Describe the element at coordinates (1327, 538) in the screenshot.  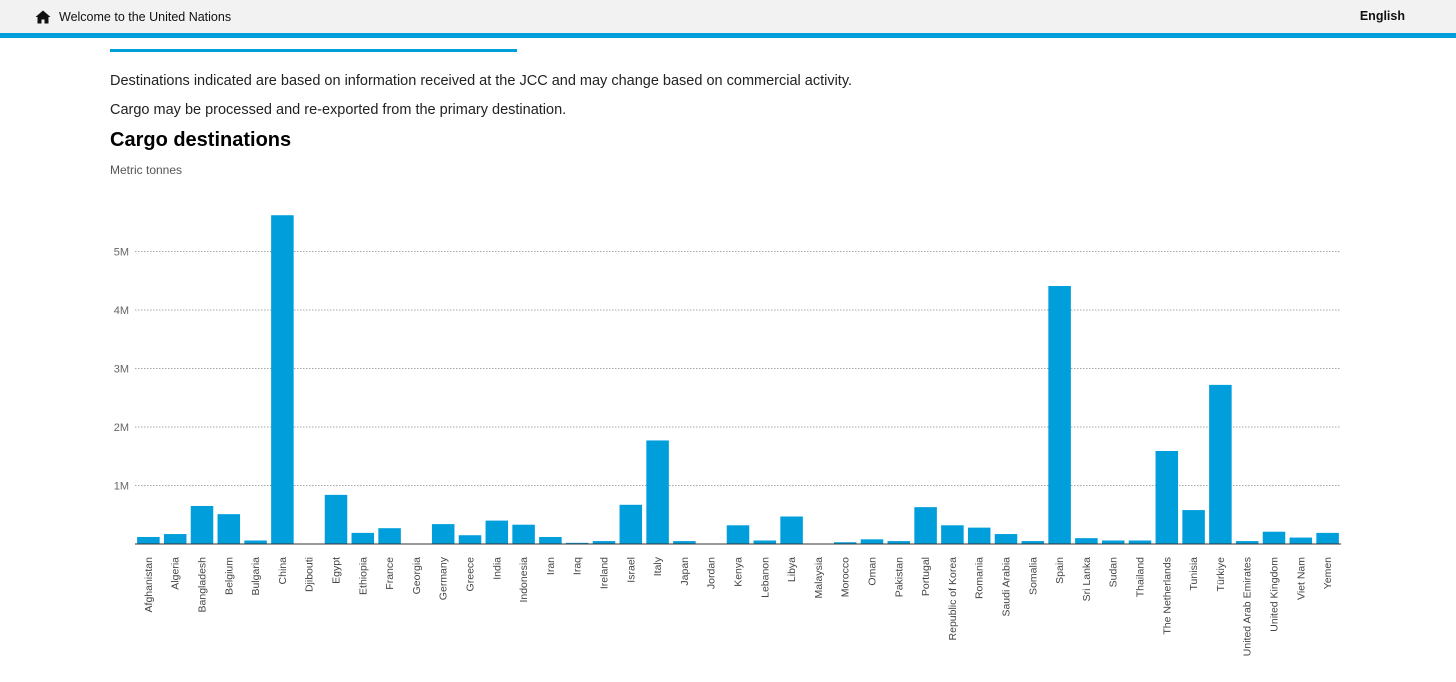
I see `bar-yemen` at that location.